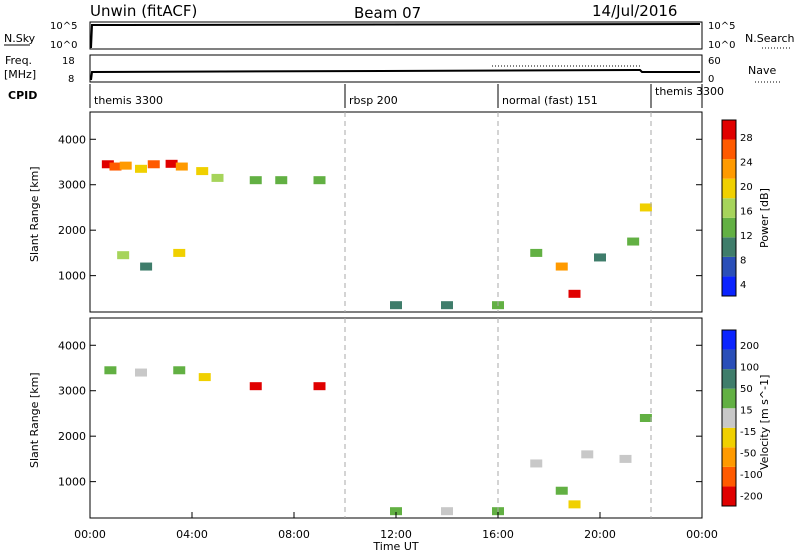 Image resolution: width=800 pixels, height=554 pixels. What do you see at coordinates (71, 79) in the screenshot?
I see `freq-tick-bottom: 8` at bounding box center [71, 79].